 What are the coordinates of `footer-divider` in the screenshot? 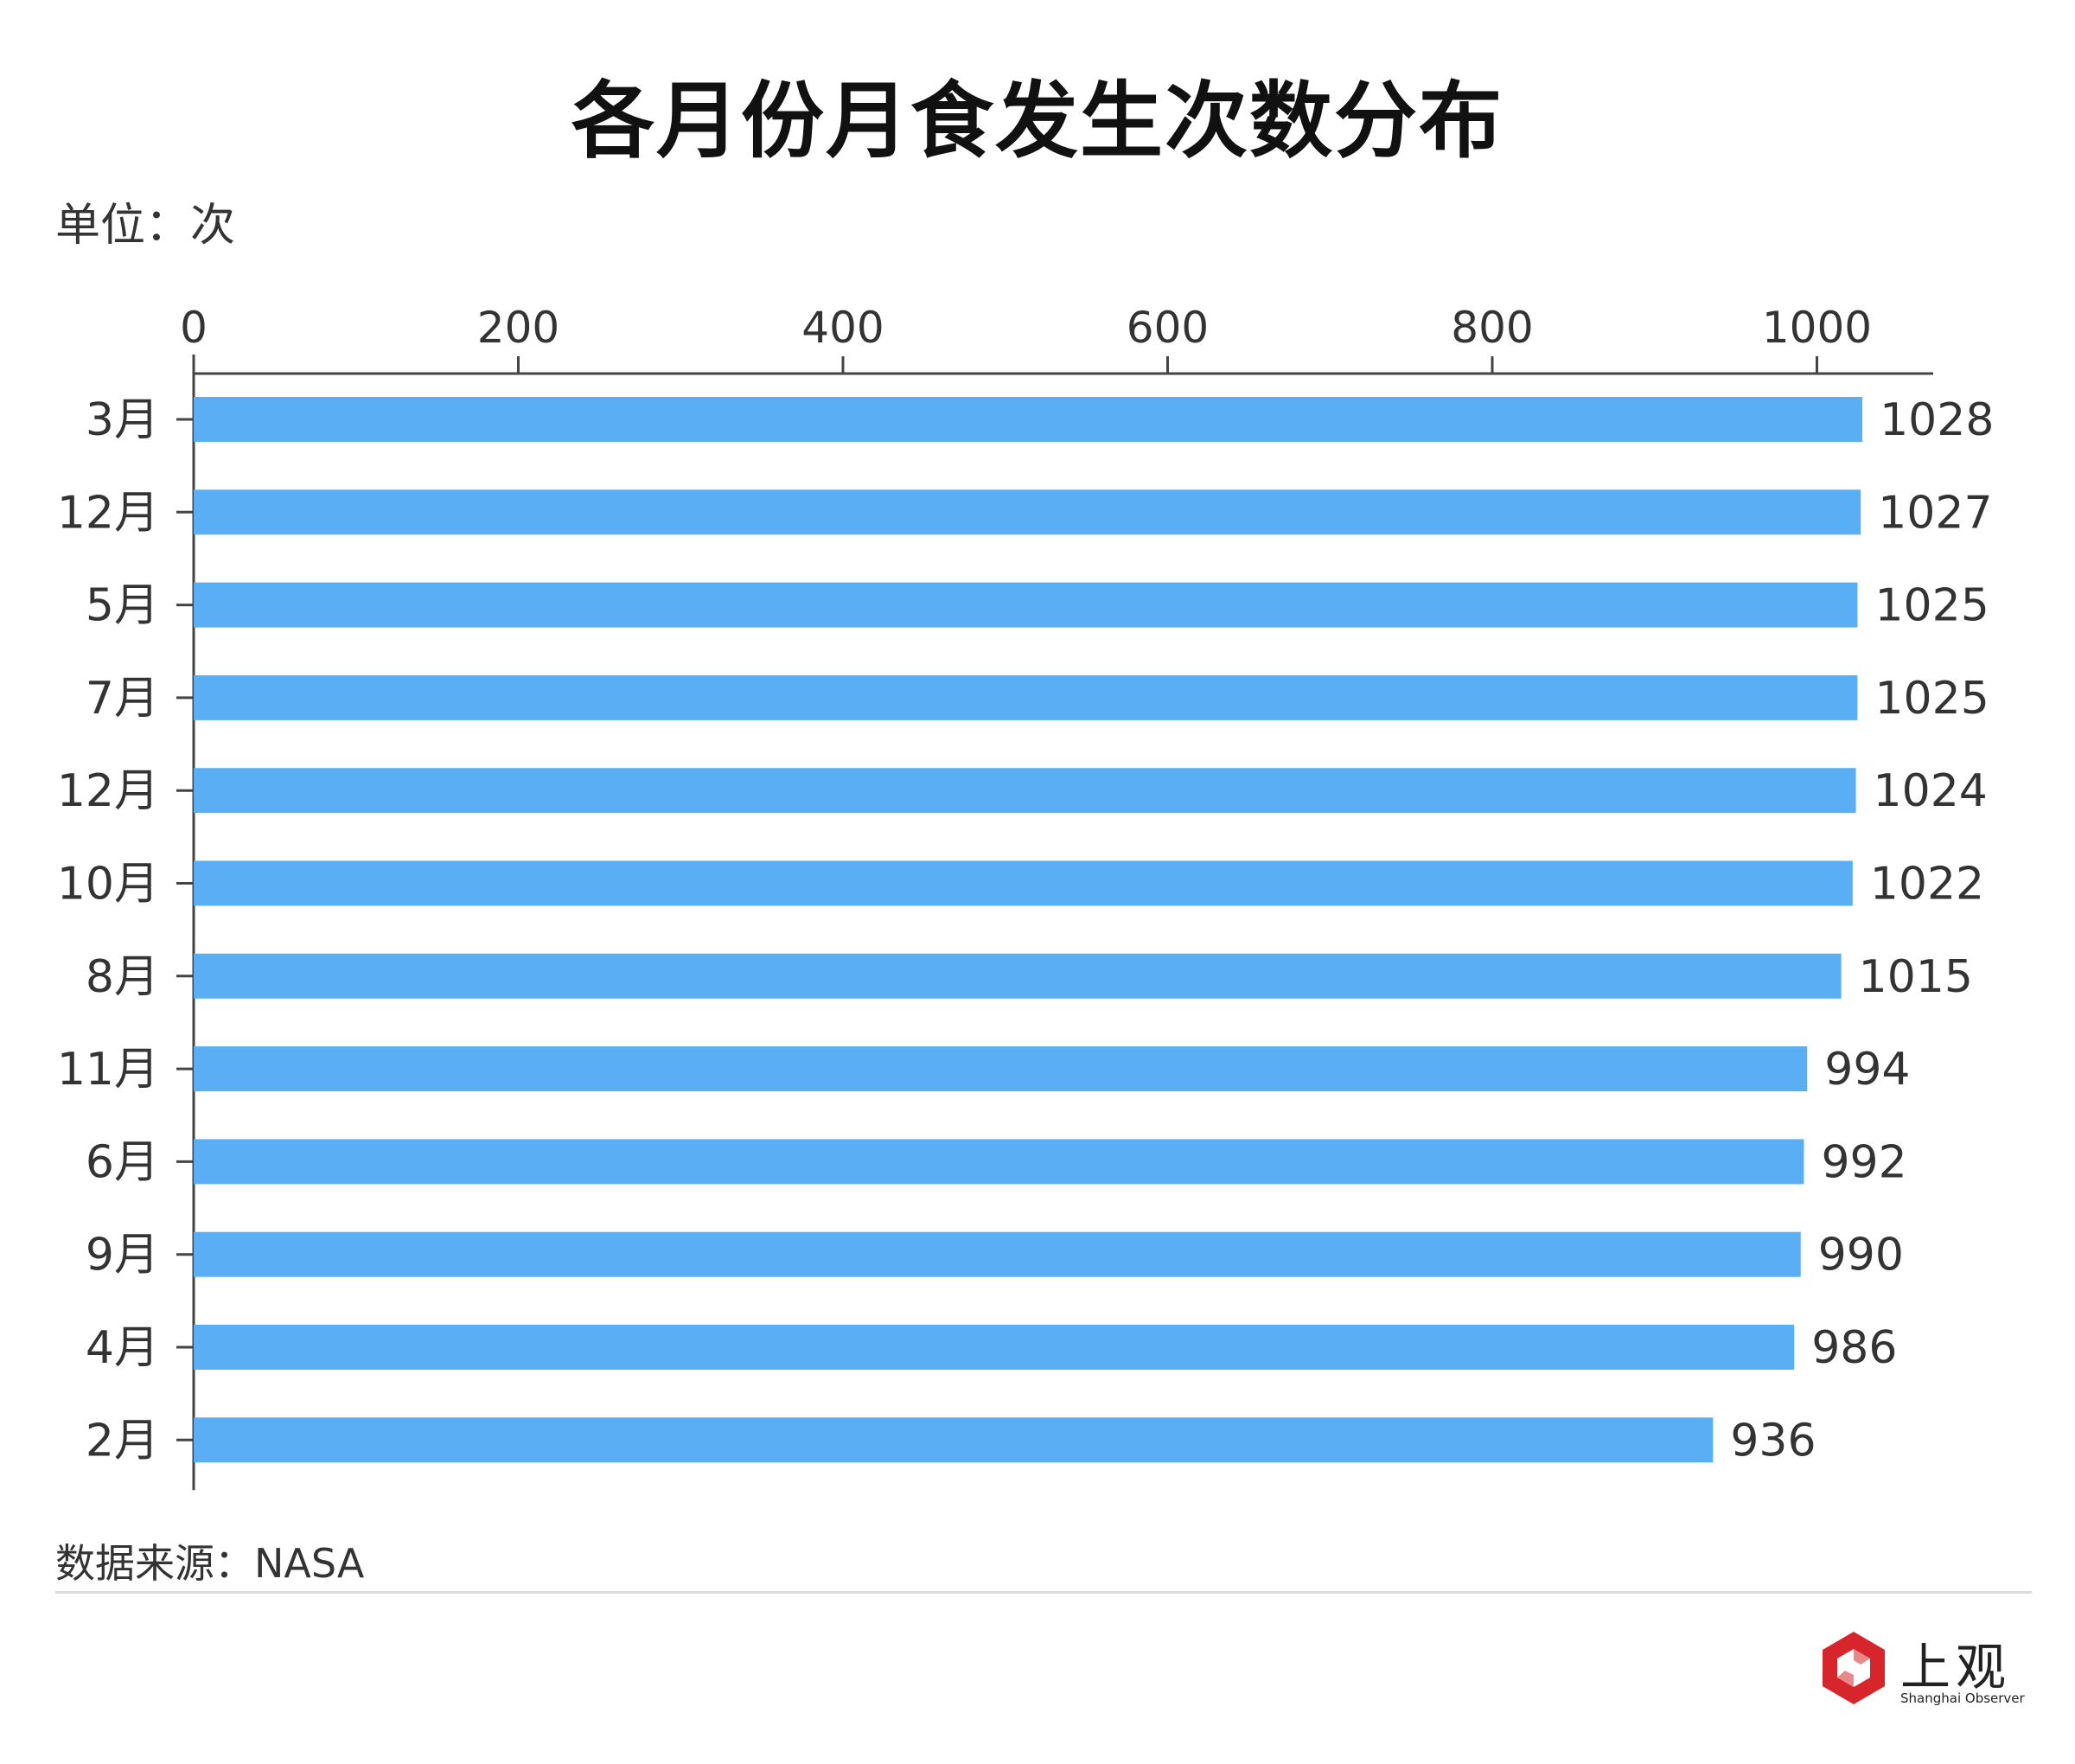 It's located at (1043, 1592).